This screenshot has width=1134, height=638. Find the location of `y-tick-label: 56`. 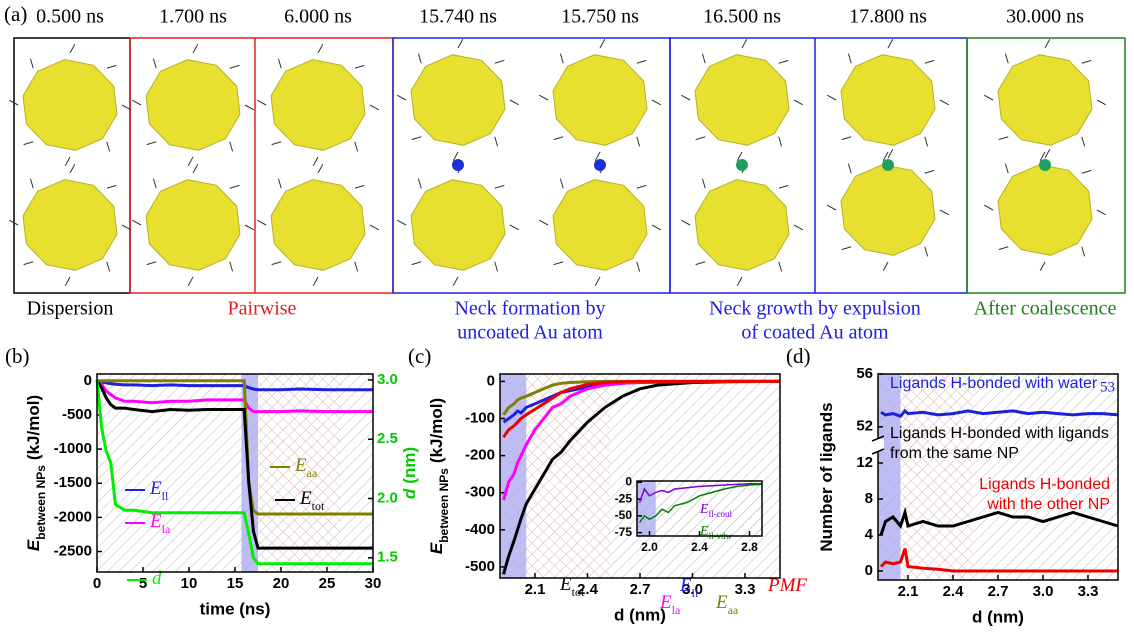

y-tick-label: 56 is located at coordinates (864, 373).